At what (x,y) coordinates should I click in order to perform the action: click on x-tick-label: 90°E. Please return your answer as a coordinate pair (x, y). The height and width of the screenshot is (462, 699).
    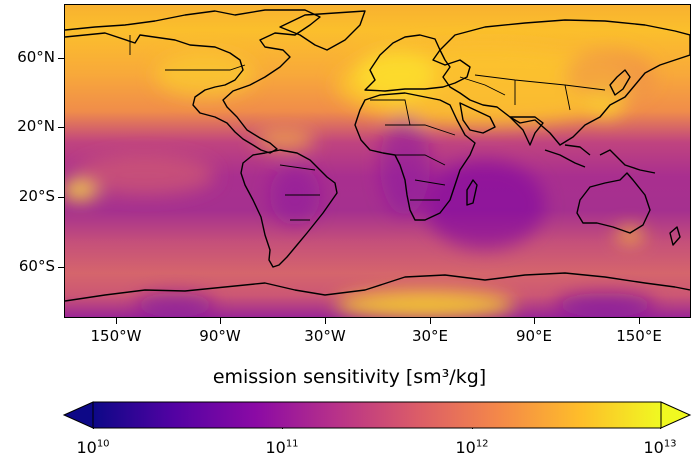
    Looking at the image, I should click on (534, 336).